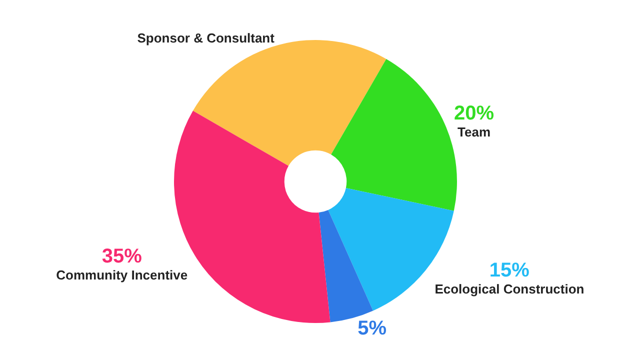 This screenshot has width=640, height=363. Describe the element at coordinates (474, 113) in the screenshot. I see `data-label: 20%` at that location.